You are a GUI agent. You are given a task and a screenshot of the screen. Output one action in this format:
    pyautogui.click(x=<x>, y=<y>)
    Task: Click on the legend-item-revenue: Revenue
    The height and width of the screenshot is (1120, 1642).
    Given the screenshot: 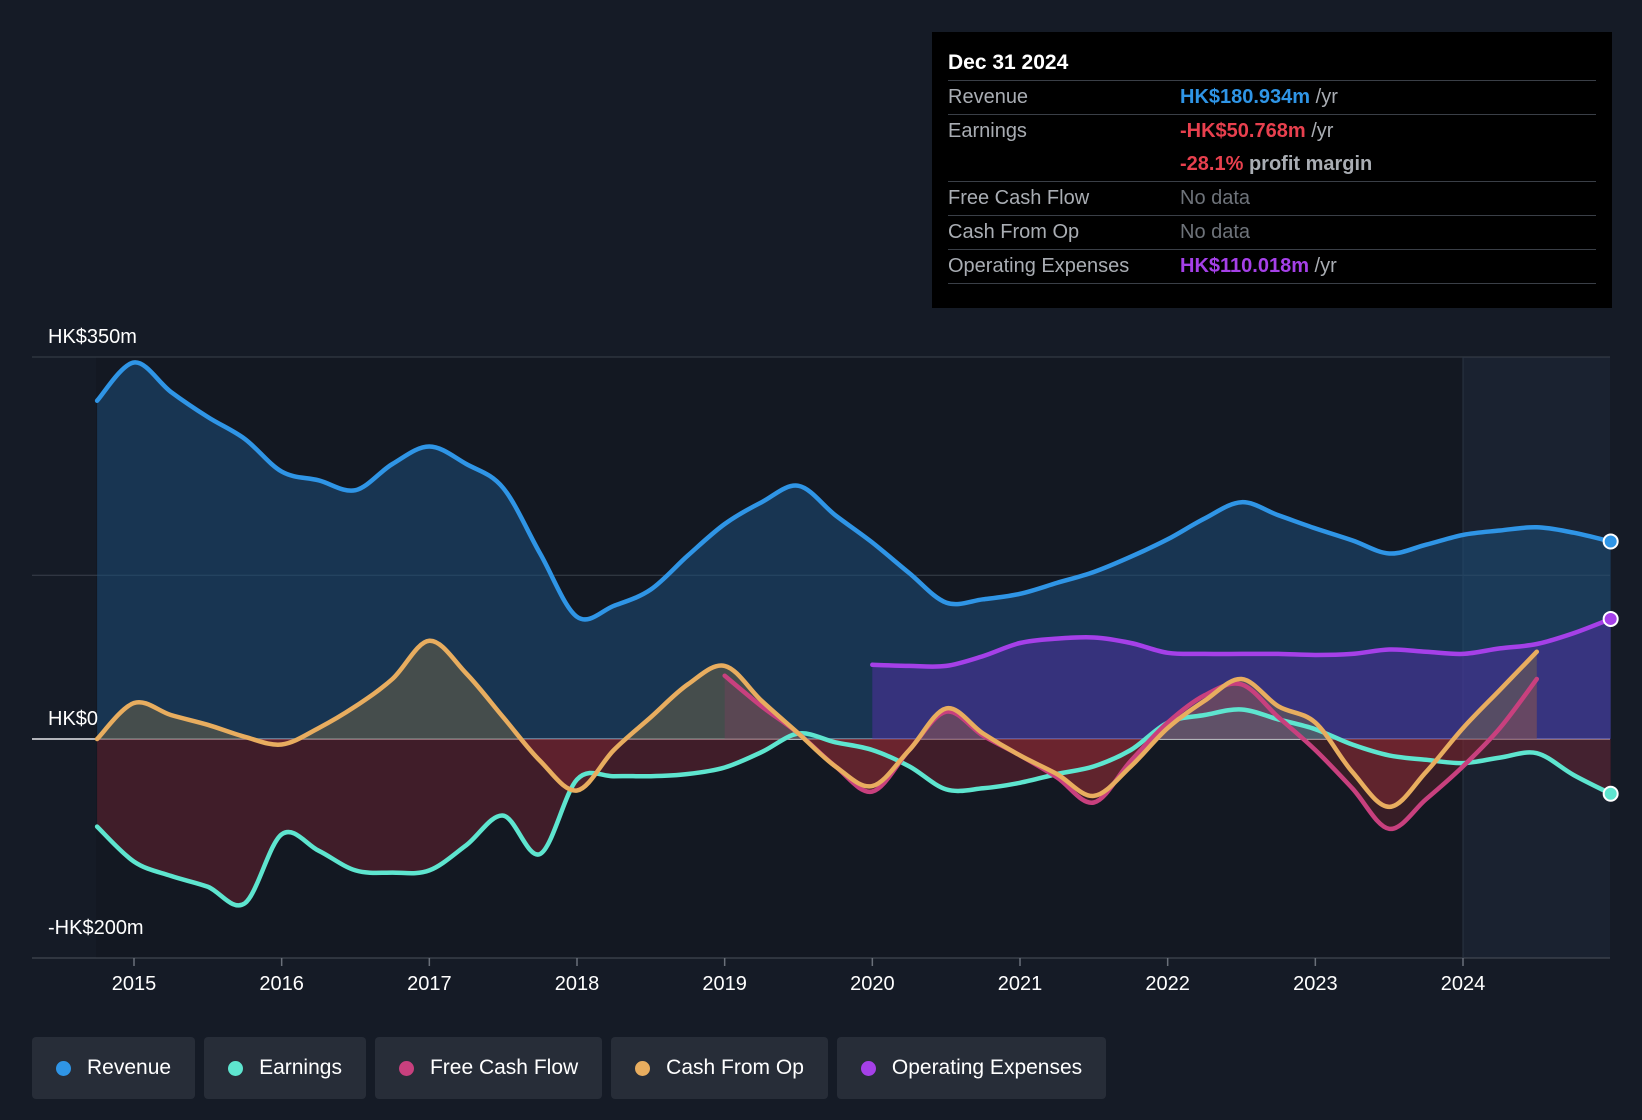 What is the action you would take?
    pyautogui.click(x=114, y=1068)
    